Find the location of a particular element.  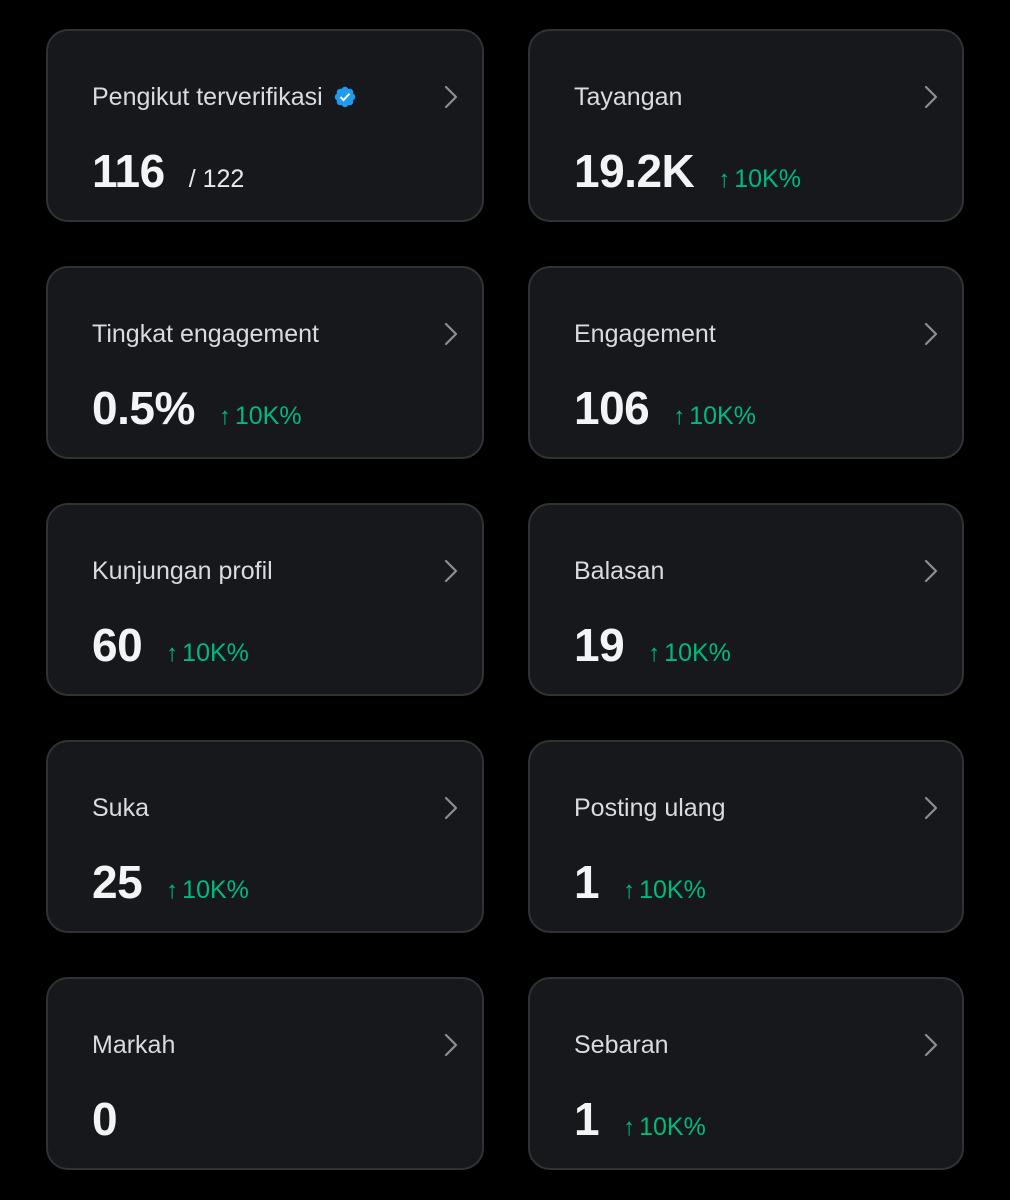

card-title-row: Posting ulang is located at coordinates (650, 808).